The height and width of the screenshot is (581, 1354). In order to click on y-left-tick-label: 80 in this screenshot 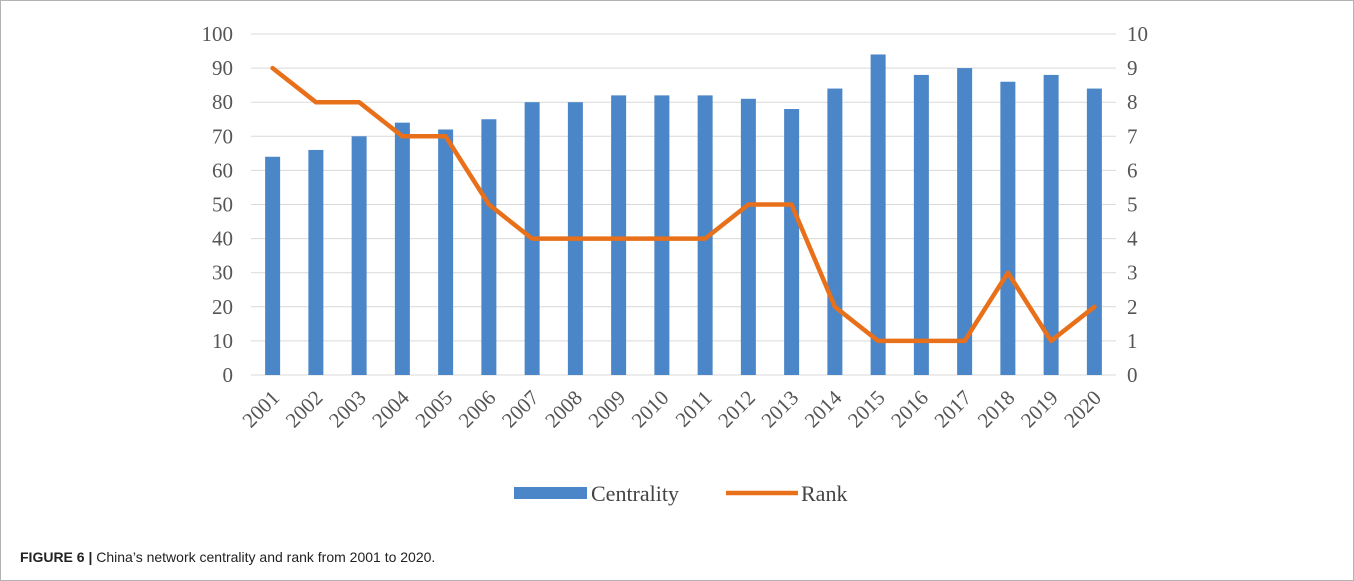, I will do `click(222, 102)`.